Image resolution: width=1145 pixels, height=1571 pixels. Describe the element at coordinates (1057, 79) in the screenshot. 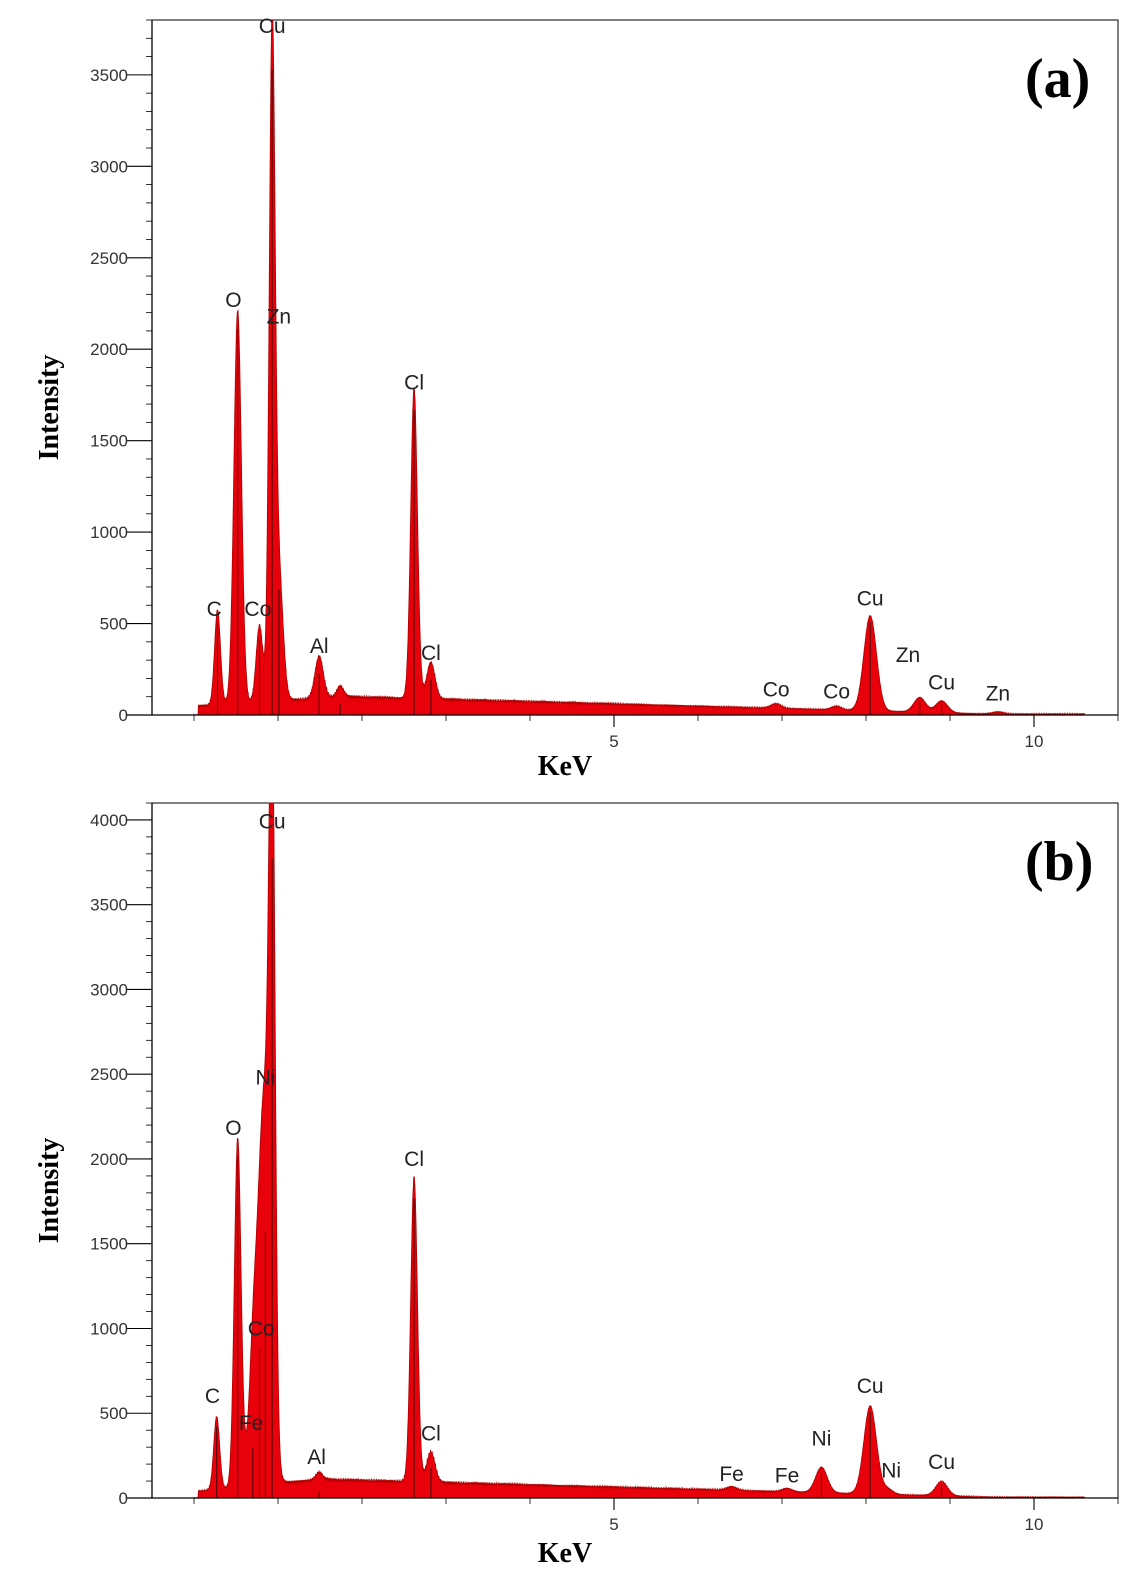

I see `panel-label: (a)` at that location.